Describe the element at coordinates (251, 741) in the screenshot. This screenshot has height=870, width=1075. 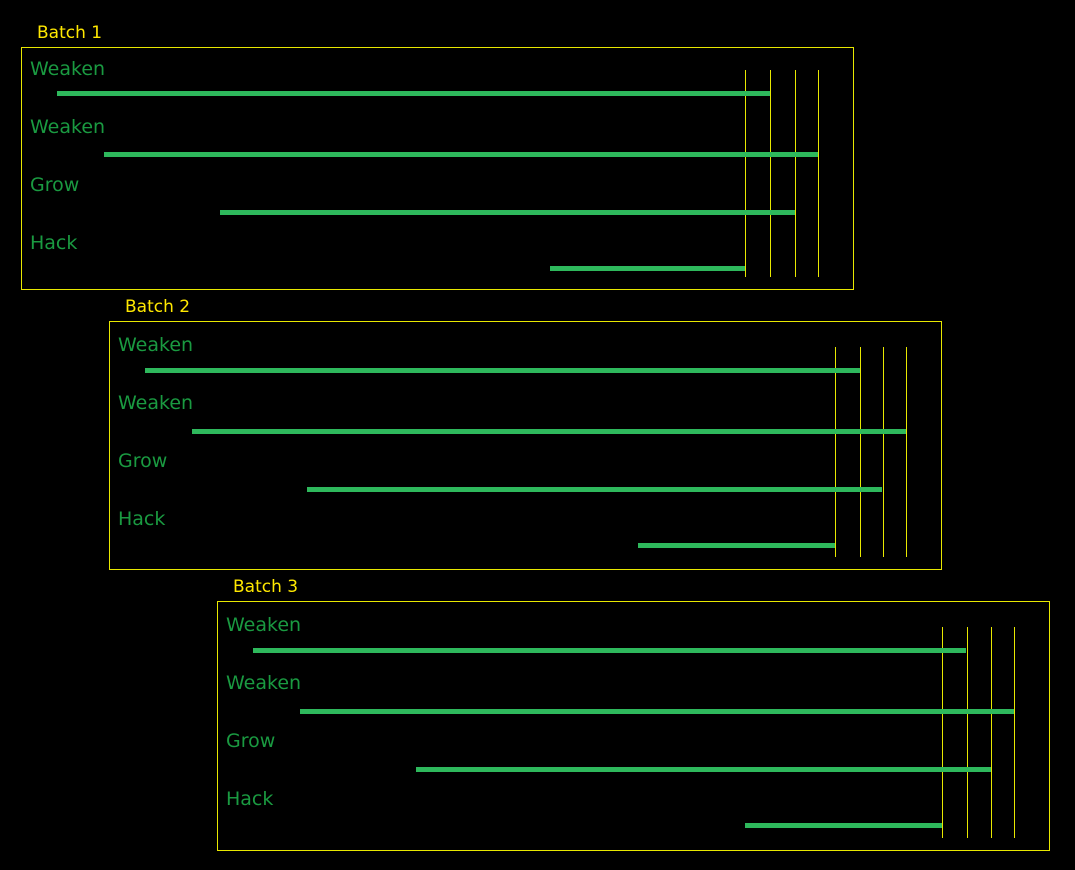
I see `batch-3-row-label-3: Grow` at that location.